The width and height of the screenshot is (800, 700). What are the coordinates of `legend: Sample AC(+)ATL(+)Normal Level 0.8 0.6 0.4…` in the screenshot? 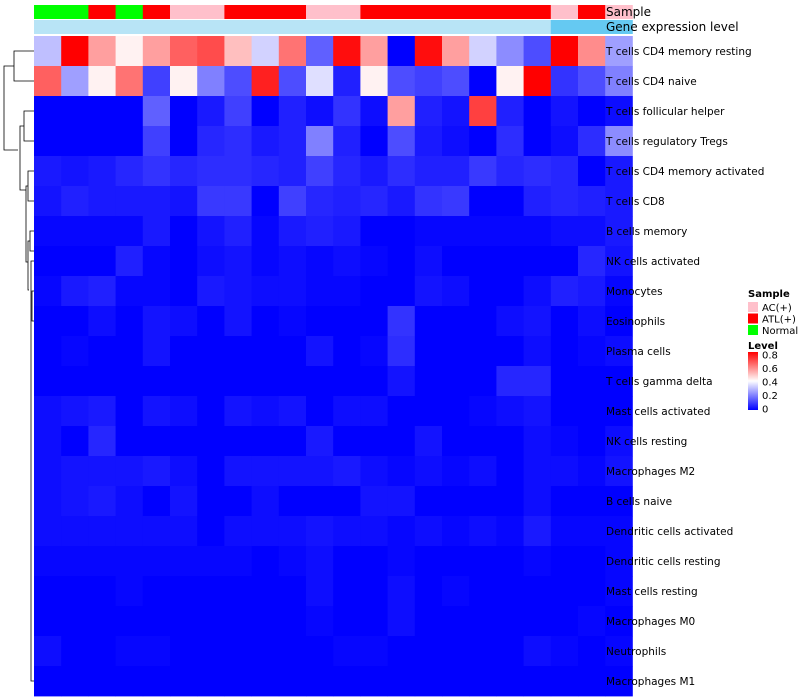 It's located at (773, 352).